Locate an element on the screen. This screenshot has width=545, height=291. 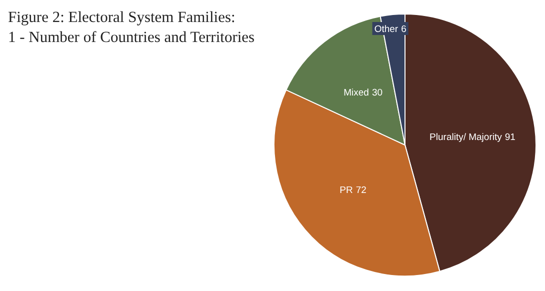
slice-label: PR is located at coordinates (346, 190).